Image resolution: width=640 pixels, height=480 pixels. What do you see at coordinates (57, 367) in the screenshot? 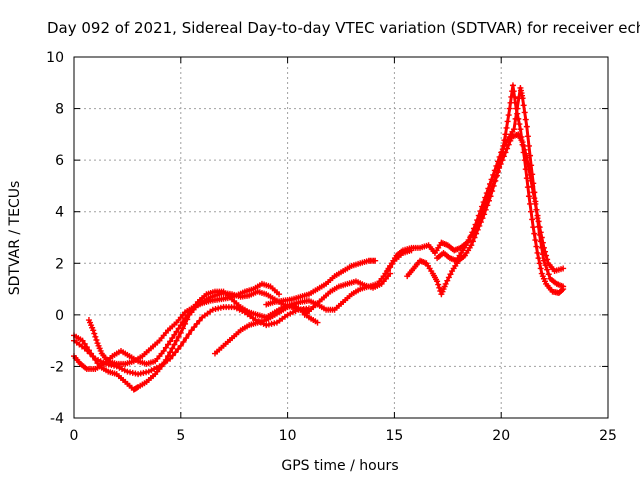
I see `y-tick-label: -2` at bounding box center [57, 367].